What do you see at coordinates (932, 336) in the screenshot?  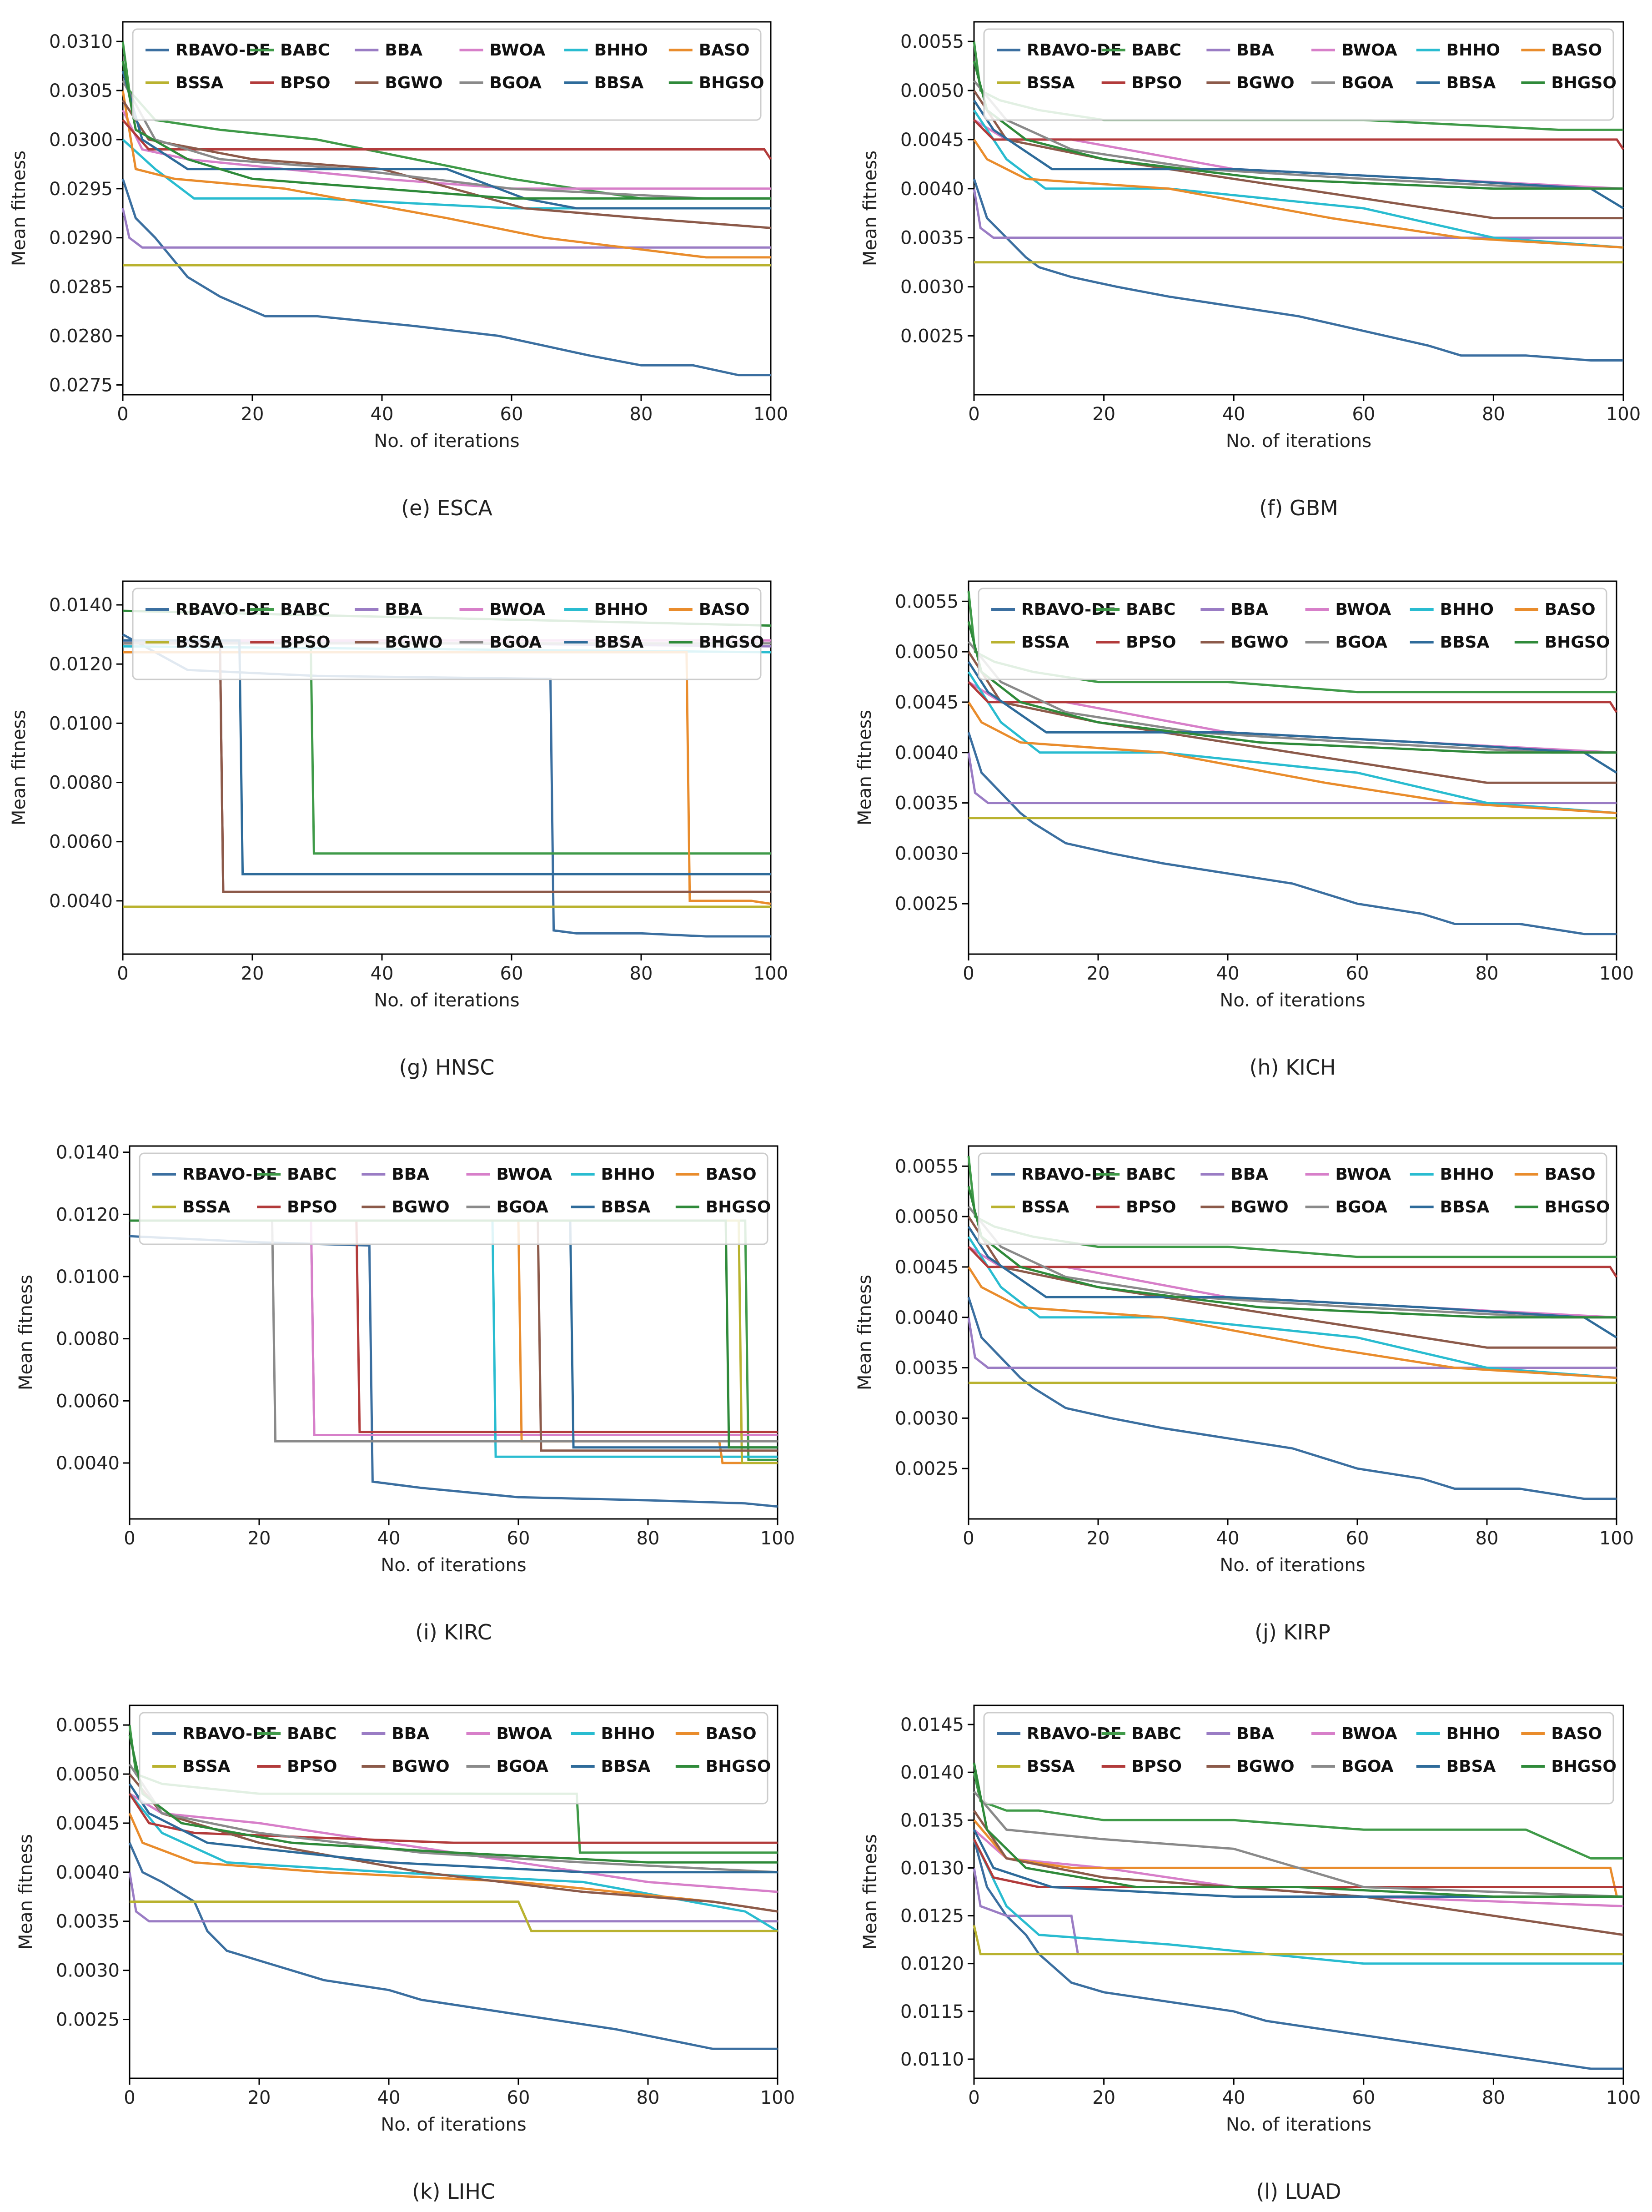 I see `y-tick-label: 0.0025` at bounding box center [932, 336].